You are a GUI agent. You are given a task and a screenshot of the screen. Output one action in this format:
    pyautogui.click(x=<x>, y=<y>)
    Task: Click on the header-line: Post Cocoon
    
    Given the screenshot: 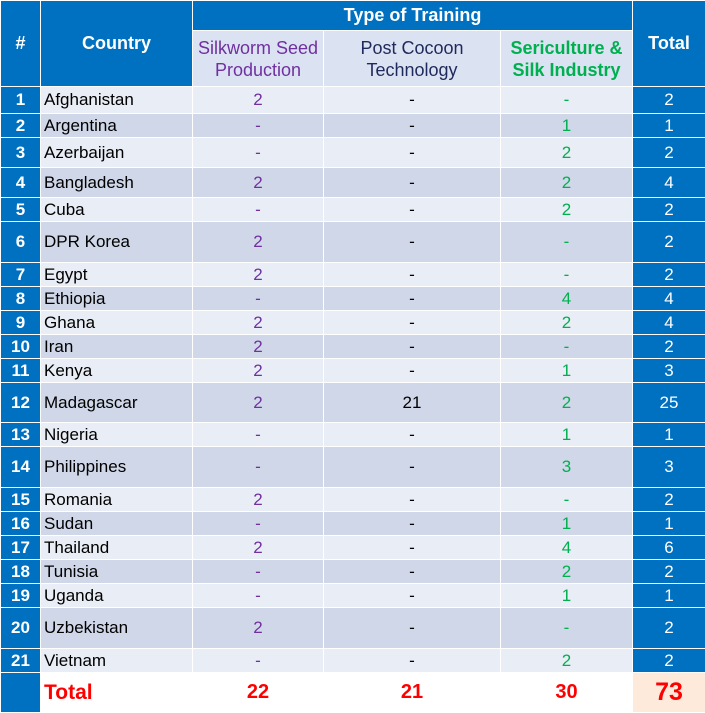 What is the action you would take?
    pyautogui.click(x=411, y=48)
    